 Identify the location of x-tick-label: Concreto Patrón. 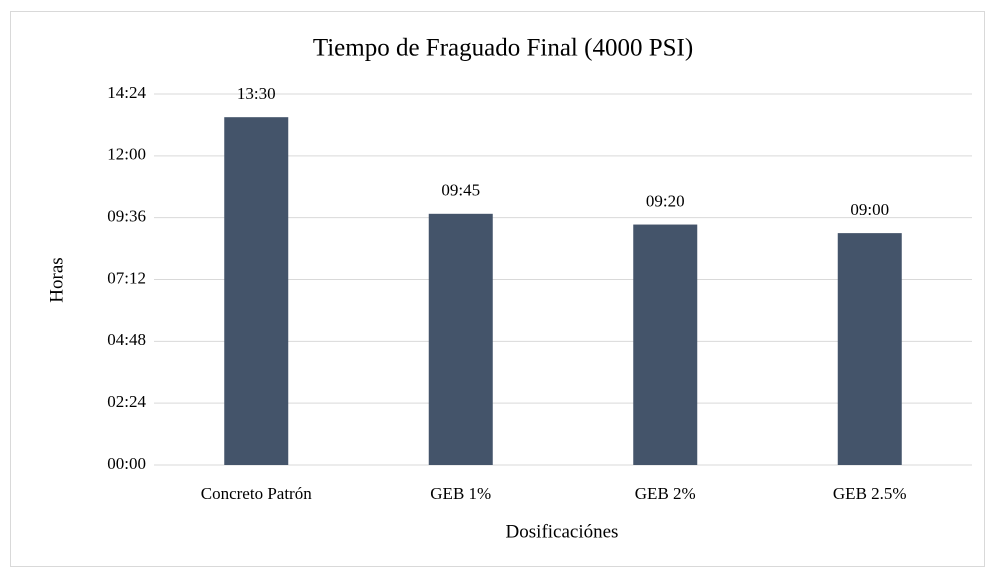
(256, 493).